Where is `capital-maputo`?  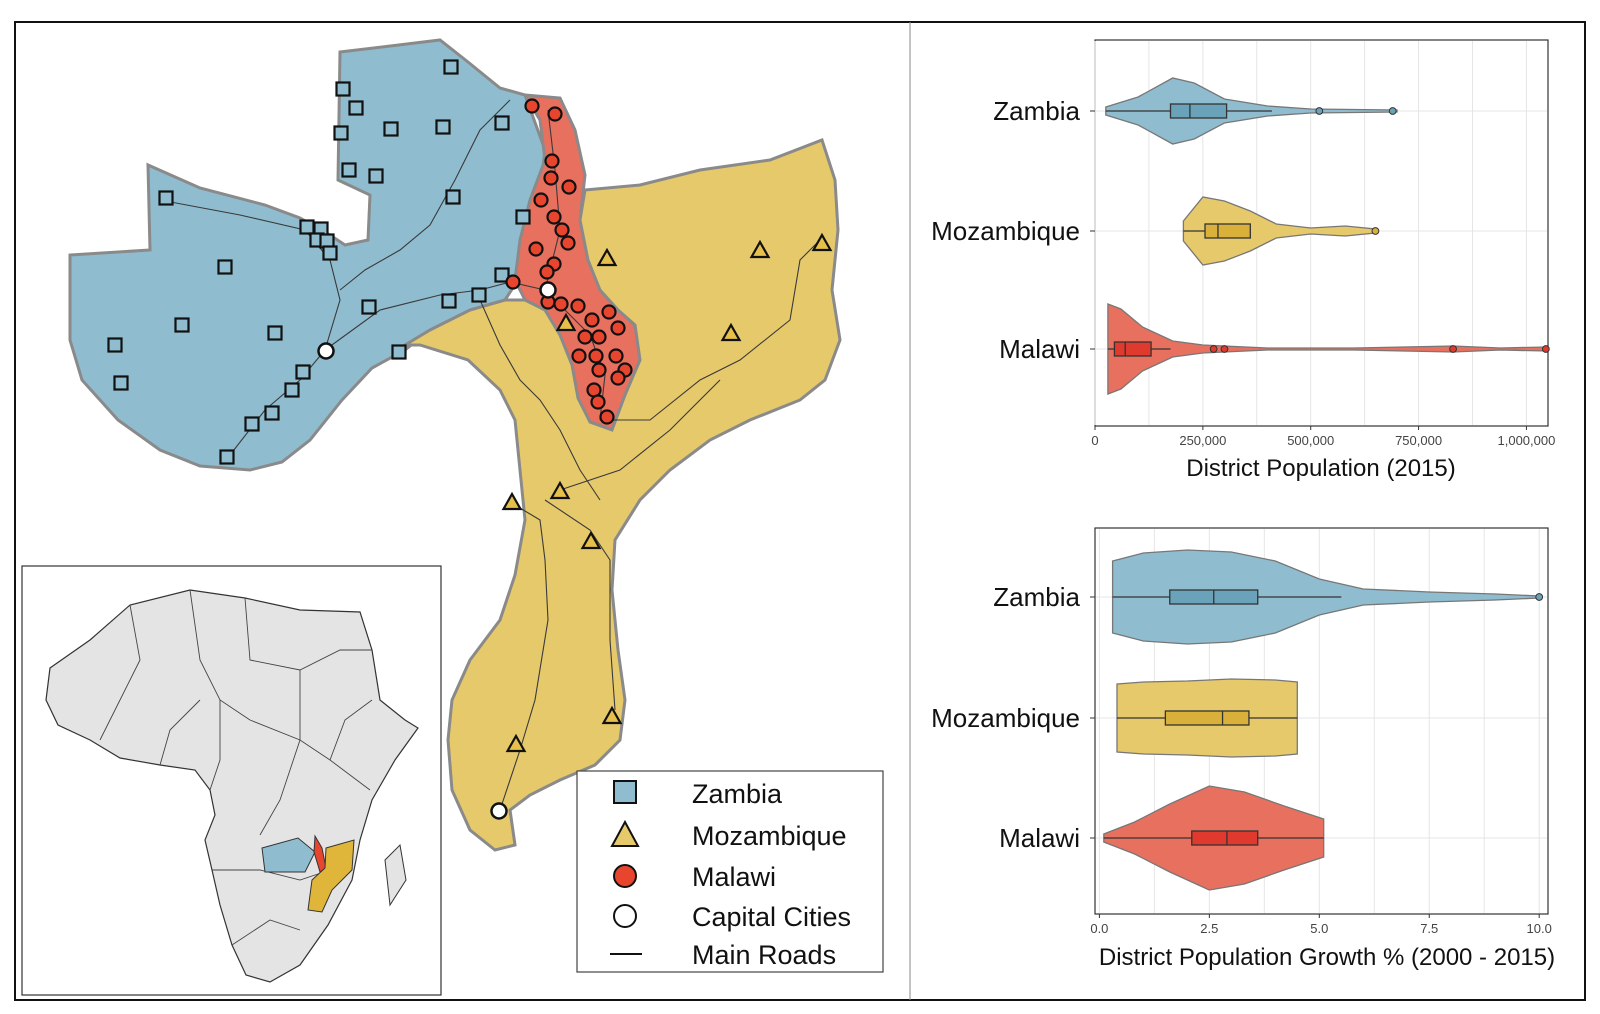
capital-maputo is located at coordinates (499, 811).